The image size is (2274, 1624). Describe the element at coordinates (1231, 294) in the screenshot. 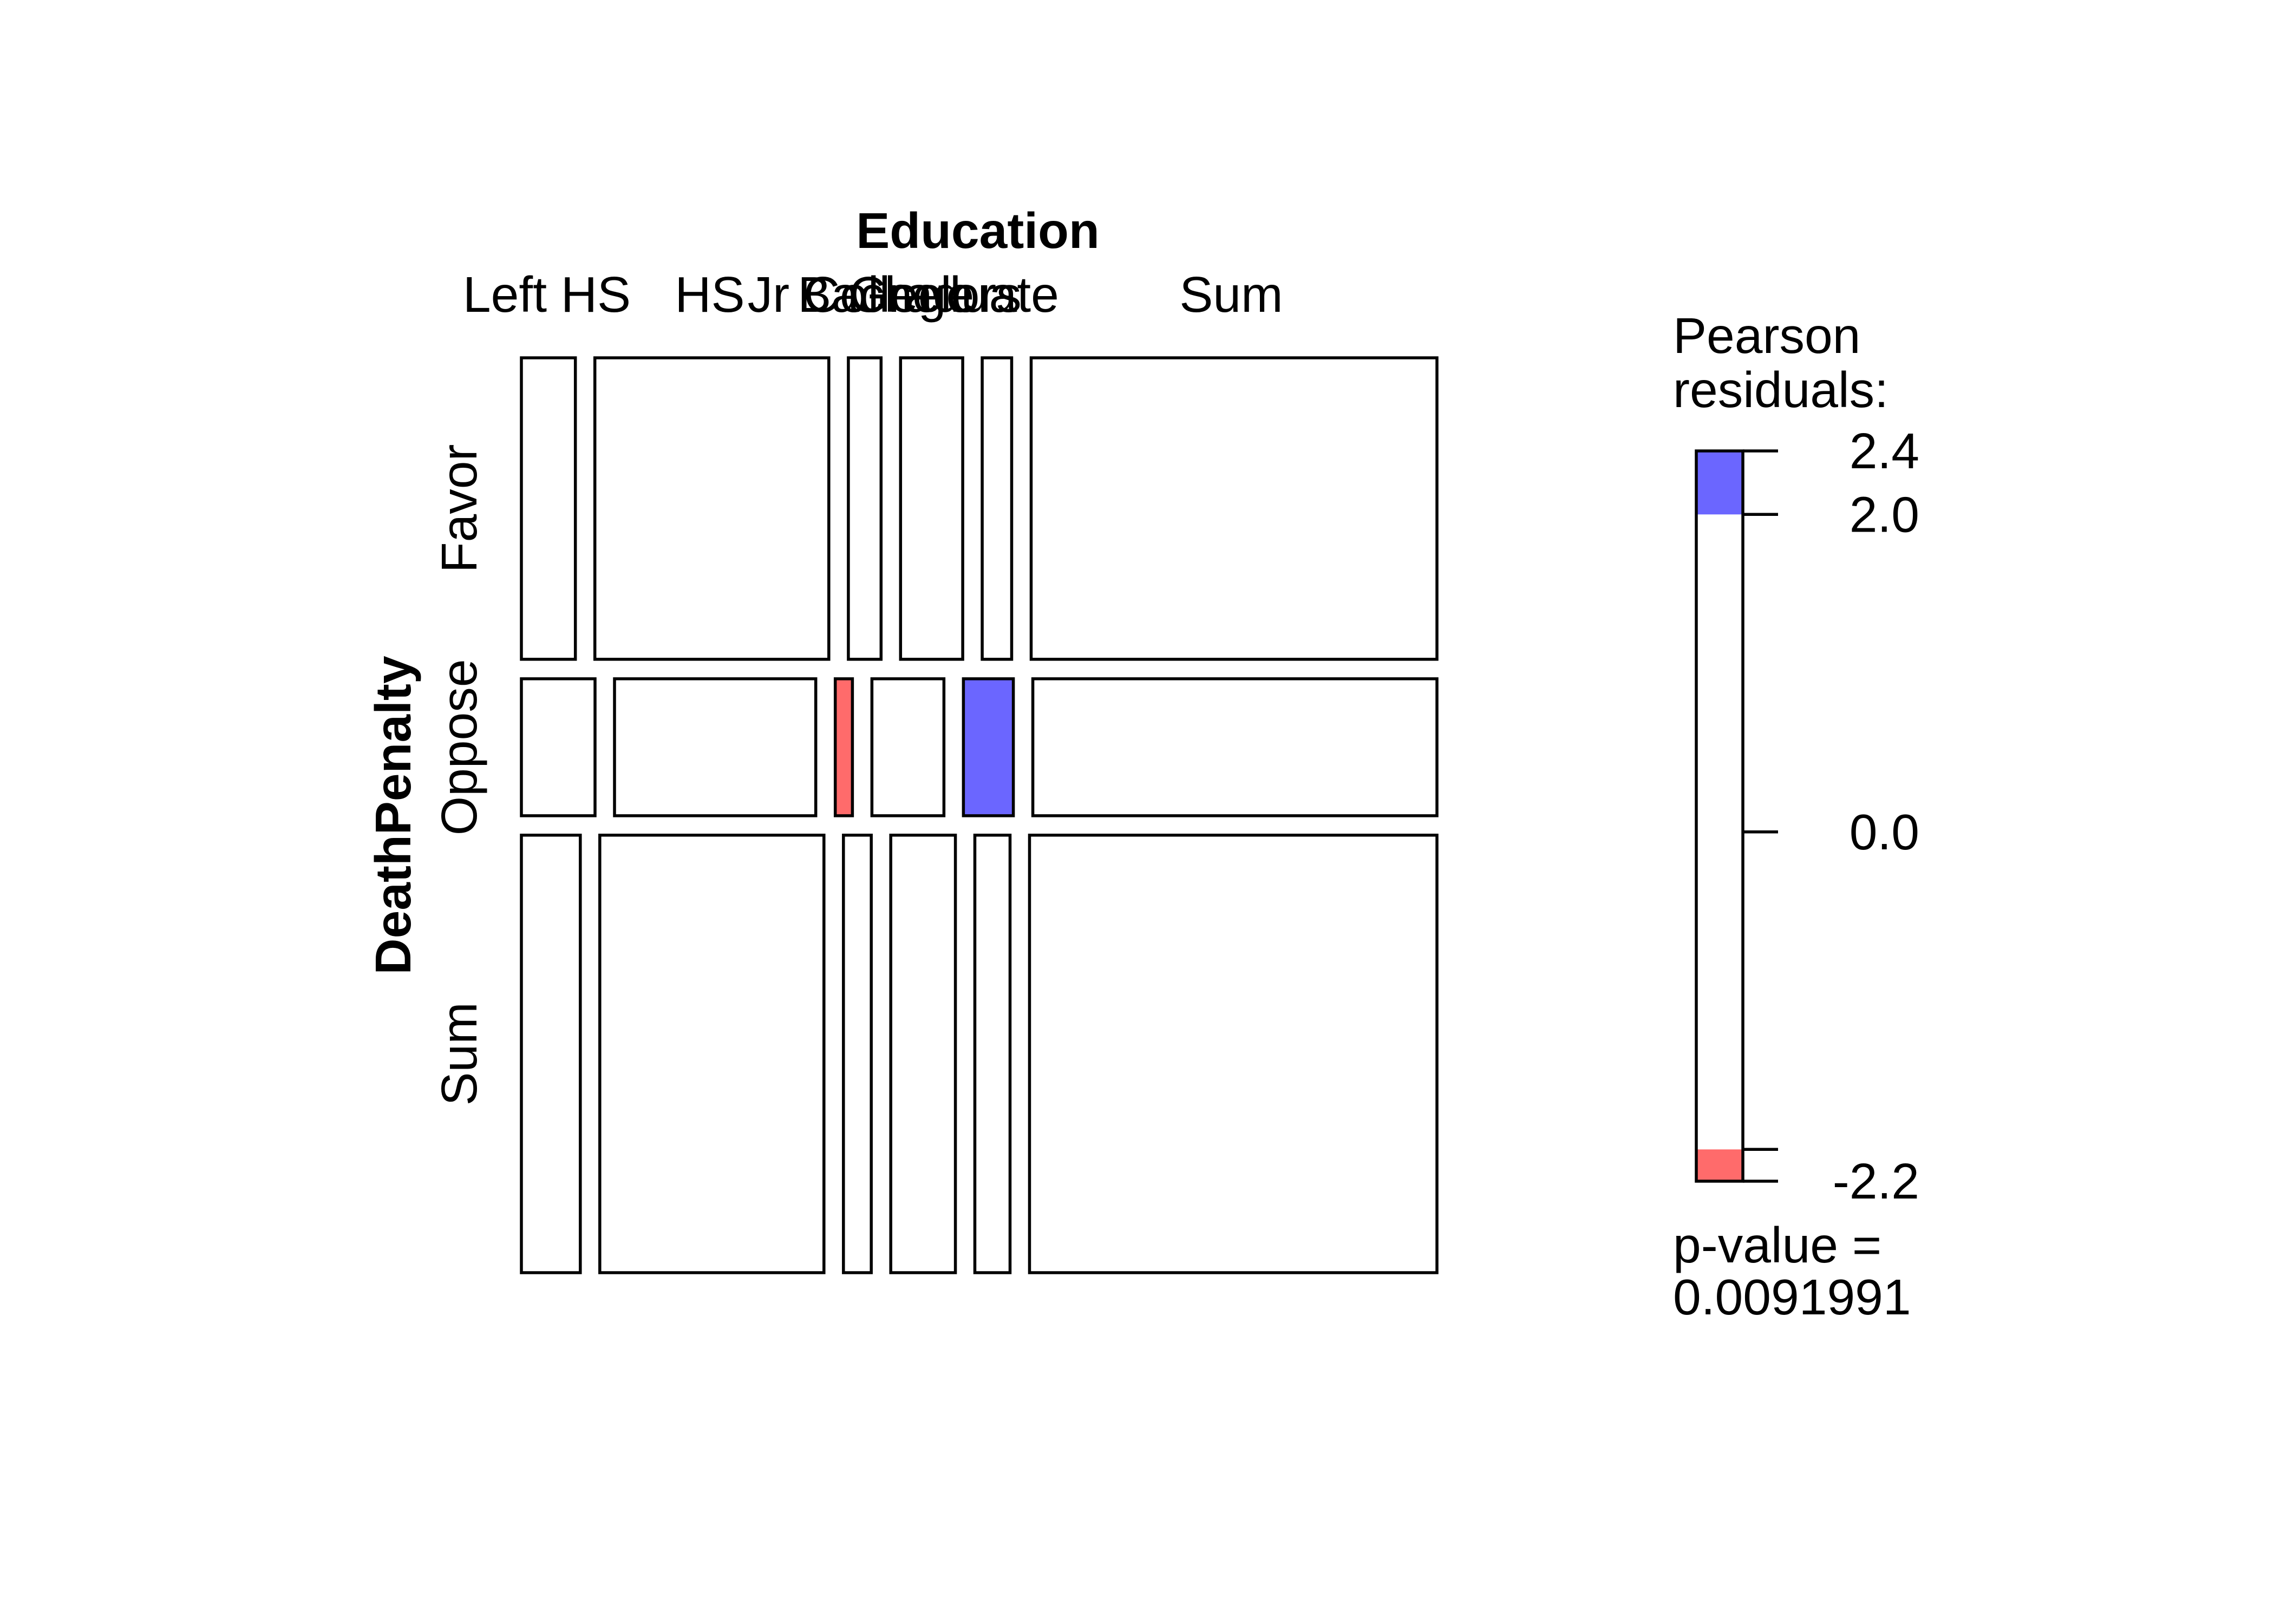

I see `col-label-sum: Sum` at that location.